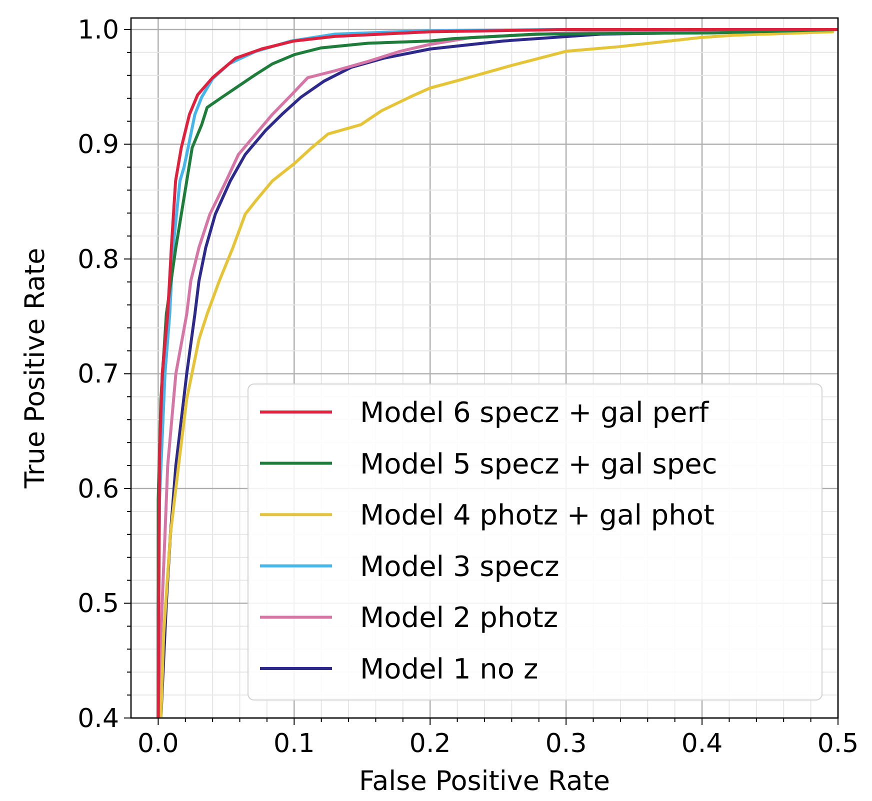  I want to click on x-tick-label: 0.3, so click(566, 744).